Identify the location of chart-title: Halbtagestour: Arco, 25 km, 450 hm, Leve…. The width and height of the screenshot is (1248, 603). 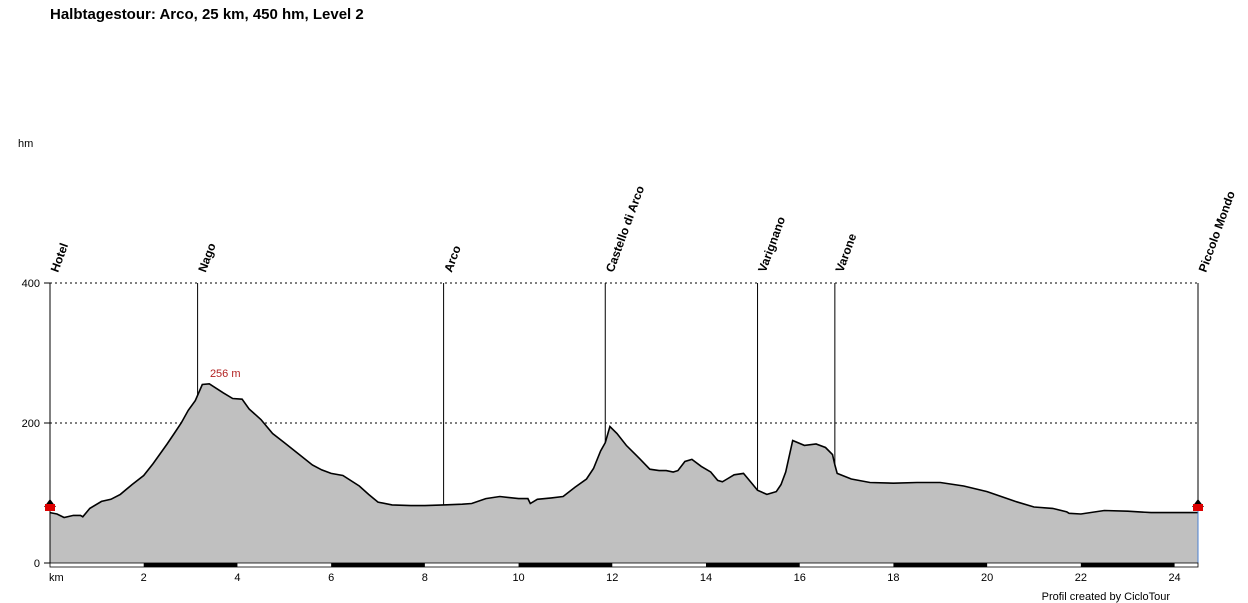
(207, 14).